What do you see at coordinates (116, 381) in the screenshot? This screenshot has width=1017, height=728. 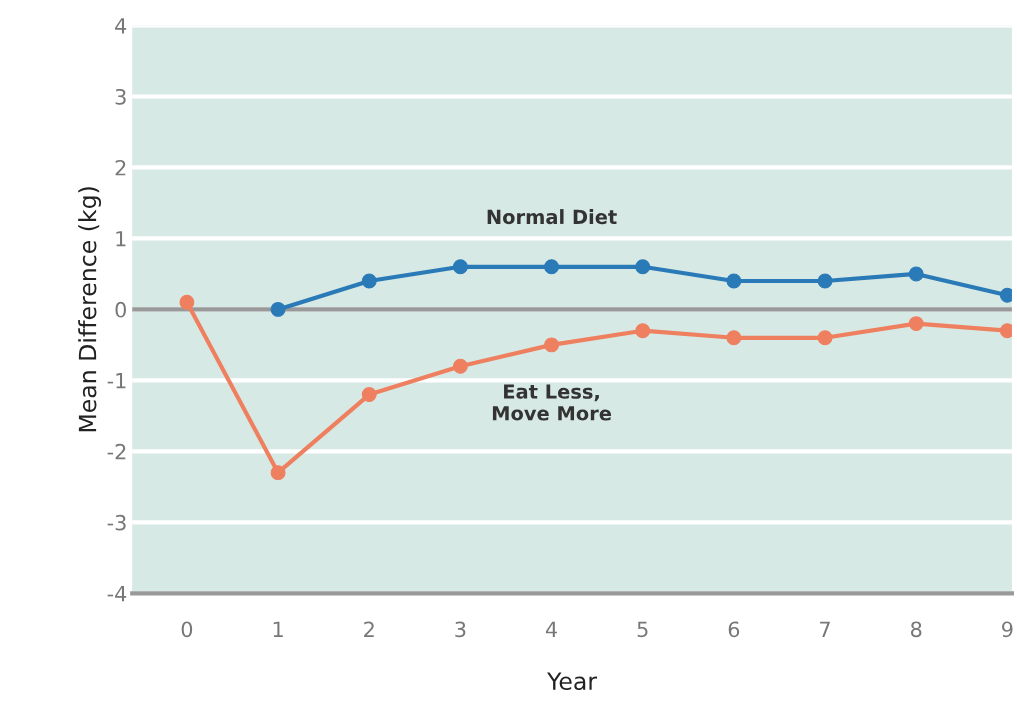 I see `y-tick-label: -1` at bounding box center [116, 381].